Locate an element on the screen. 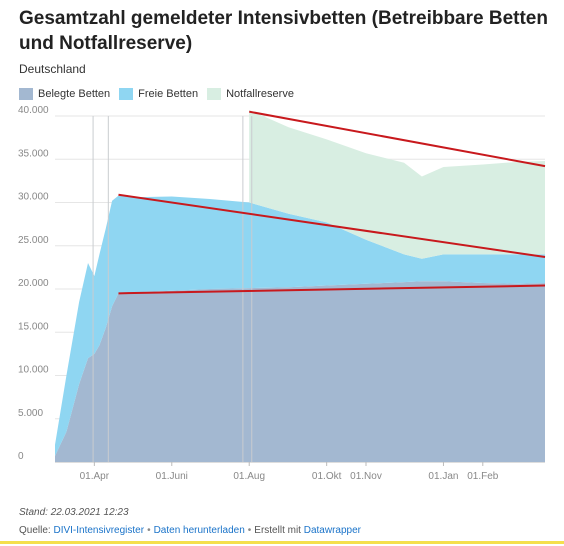 This screenshot has height=546, width=564. y-tick-label: 35.000 is located at coordinates (33, 153).